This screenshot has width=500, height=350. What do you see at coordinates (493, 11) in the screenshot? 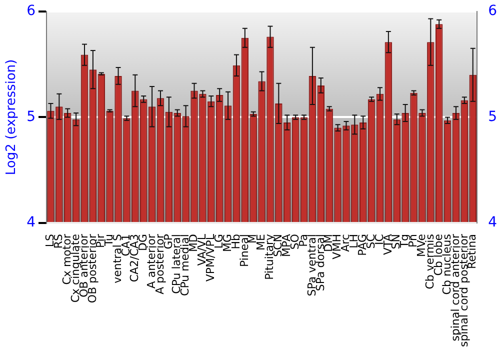
I see `y2-tick-label: 6` at bounding box center [493, 11].